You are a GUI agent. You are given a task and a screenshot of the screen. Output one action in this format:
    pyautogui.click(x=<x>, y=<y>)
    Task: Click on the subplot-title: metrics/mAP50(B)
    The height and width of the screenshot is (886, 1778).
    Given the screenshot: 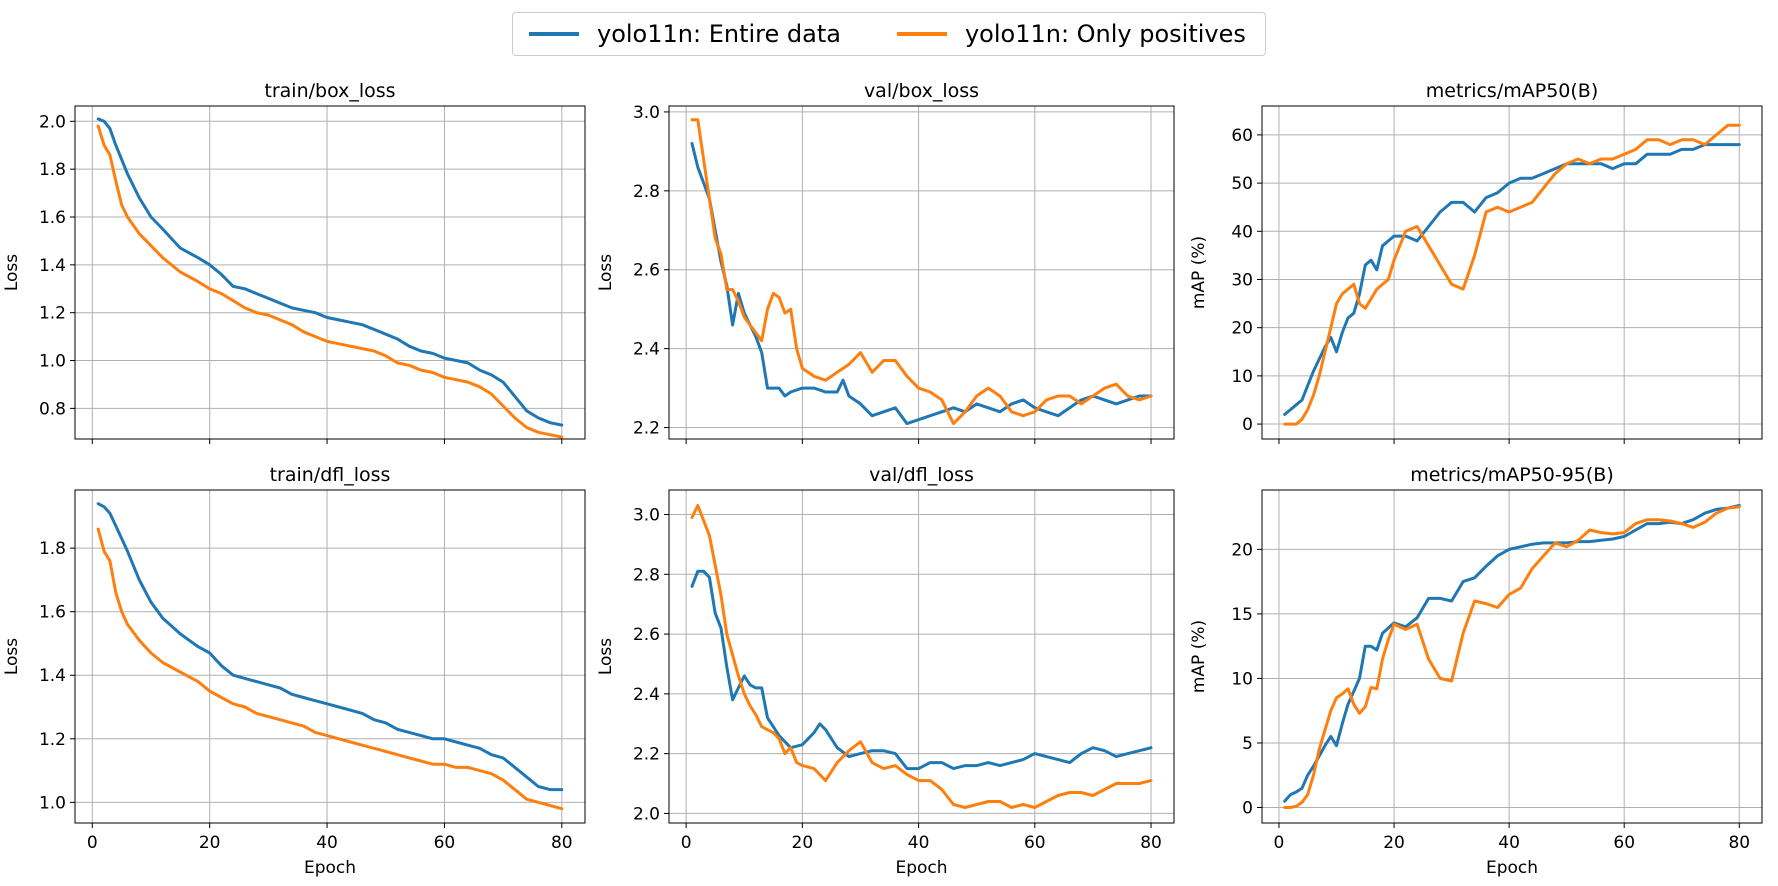 What is the action you would take?
    pyautogui.click(x=1512, y=91)
    